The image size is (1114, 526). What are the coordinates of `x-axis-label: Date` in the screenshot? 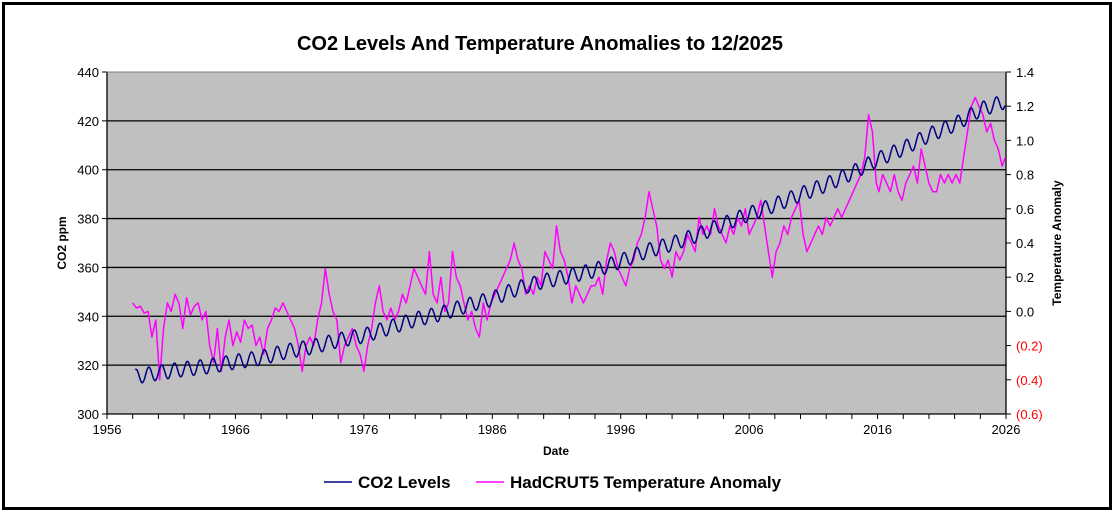 It's located at (556, 451).